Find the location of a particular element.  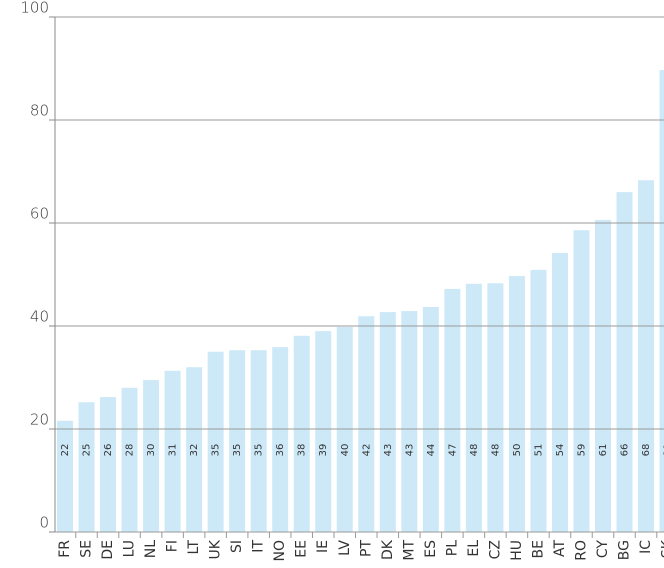

x-tick-label: FI is located at coordinates (173, 546).